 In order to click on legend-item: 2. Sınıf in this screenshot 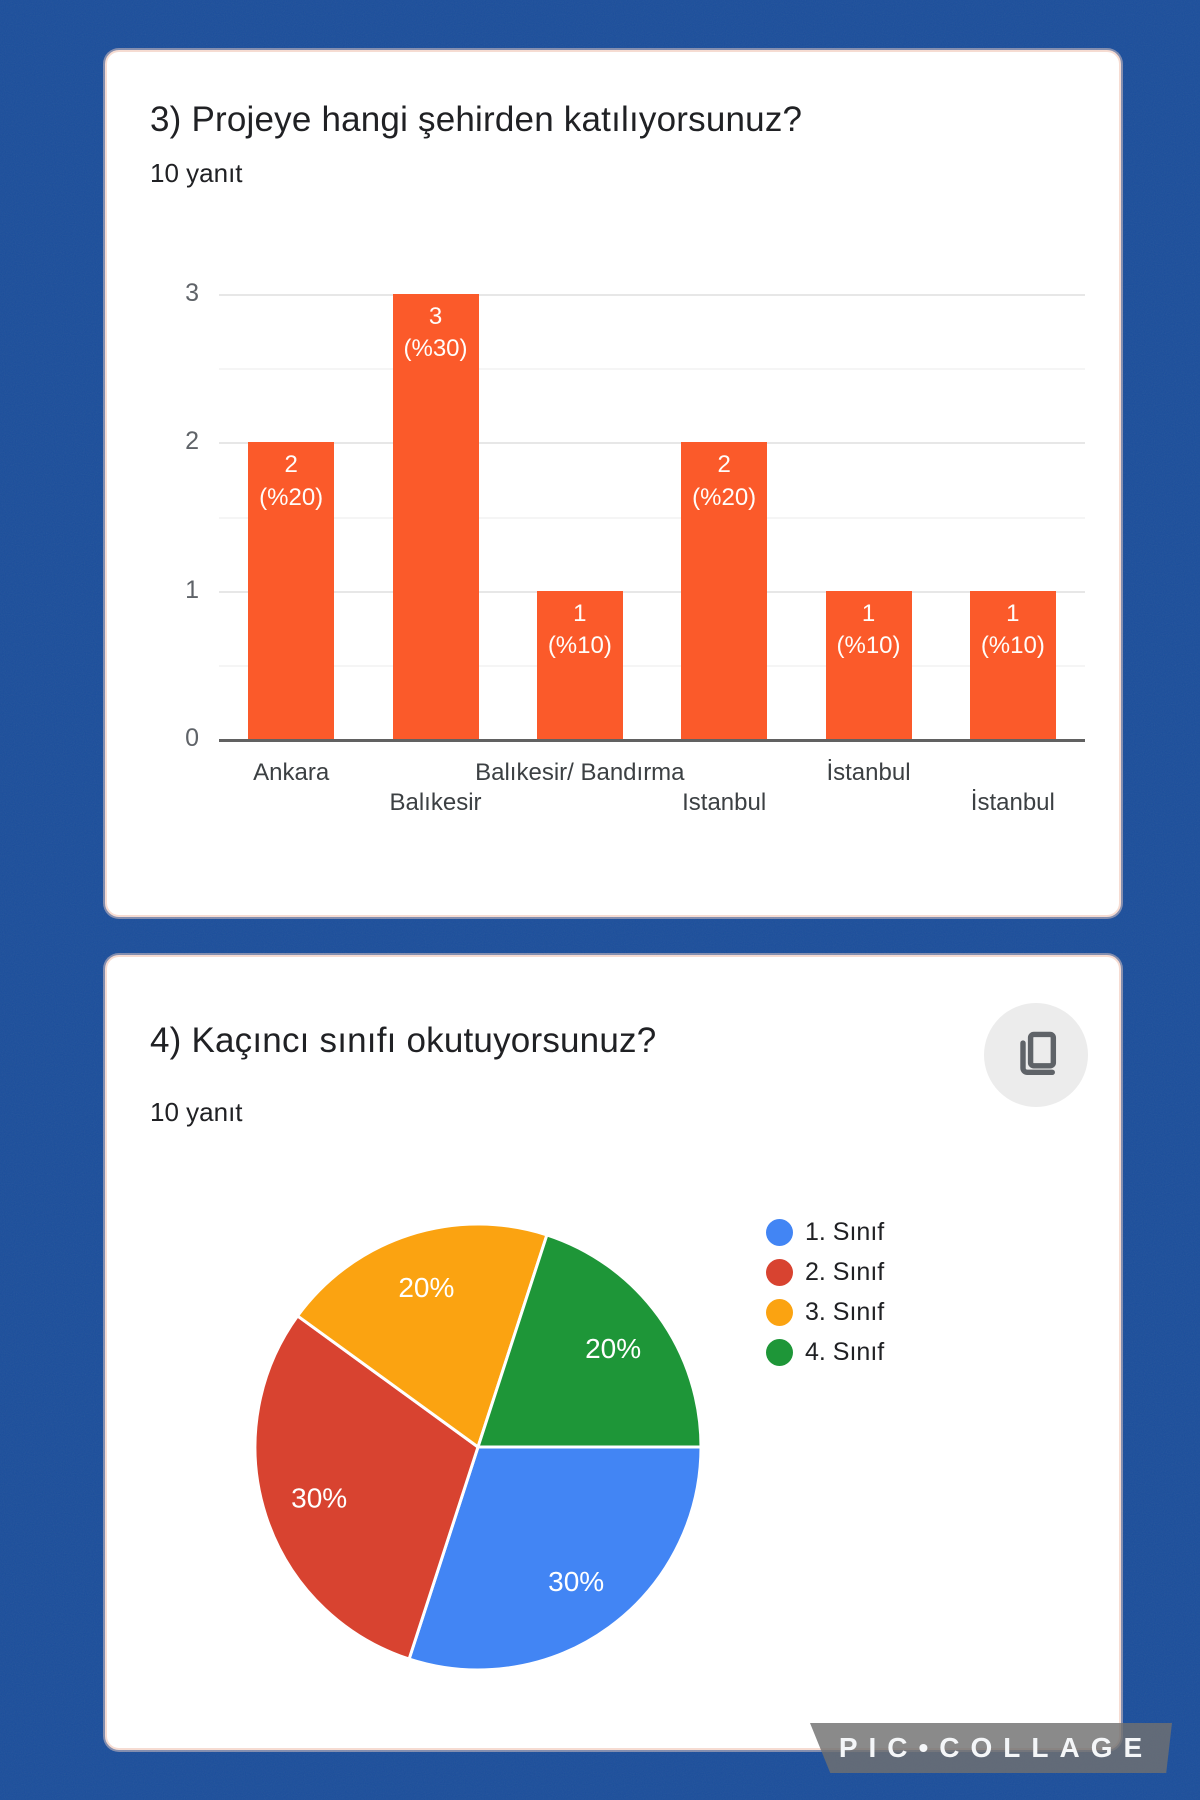, I will do `click(825, 1272)`.